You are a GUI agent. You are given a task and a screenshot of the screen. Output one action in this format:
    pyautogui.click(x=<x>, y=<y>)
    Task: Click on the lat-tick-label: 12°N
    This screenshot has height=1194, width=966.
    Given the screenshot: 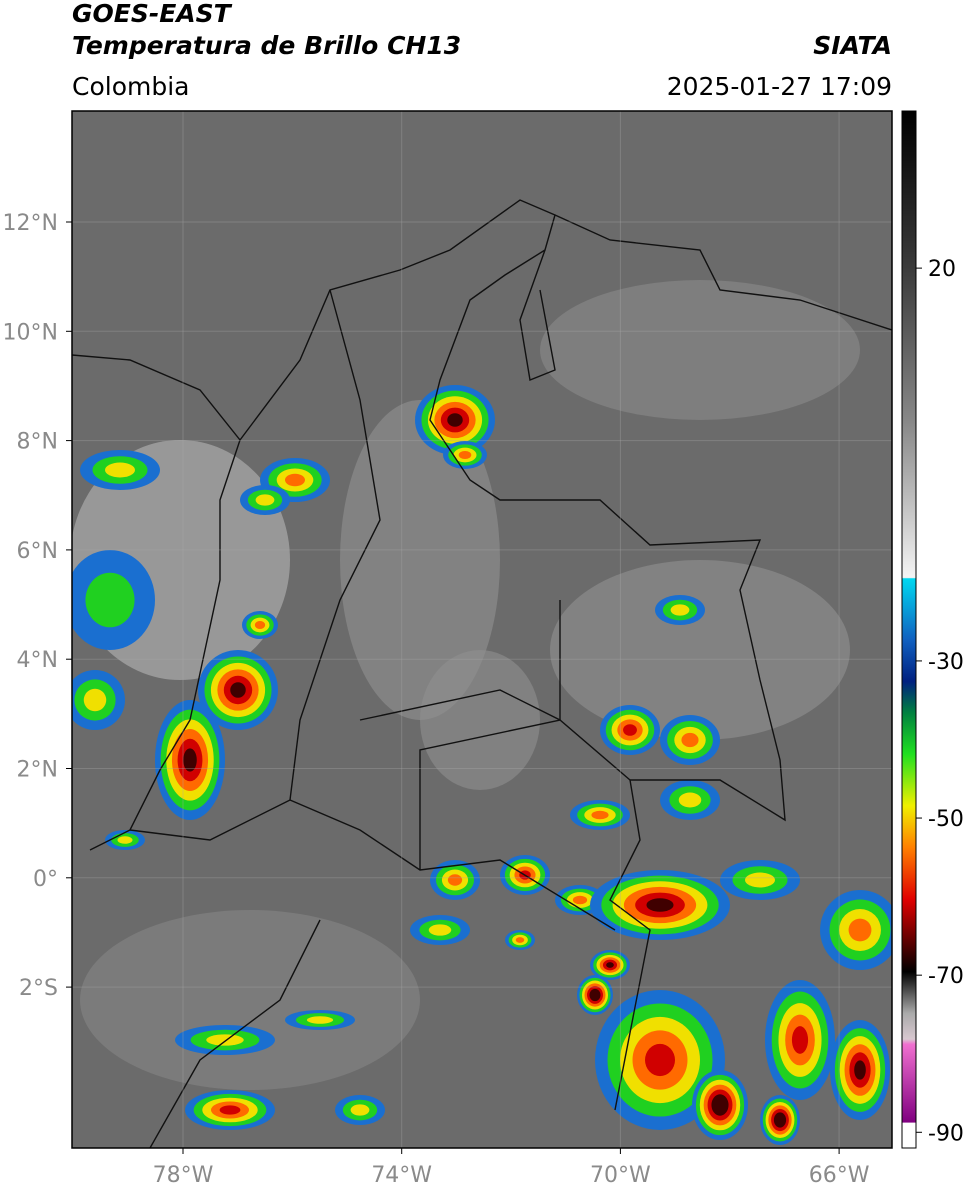 What is the action you would take?
    pyautogui.click(x=30, y=223)
    